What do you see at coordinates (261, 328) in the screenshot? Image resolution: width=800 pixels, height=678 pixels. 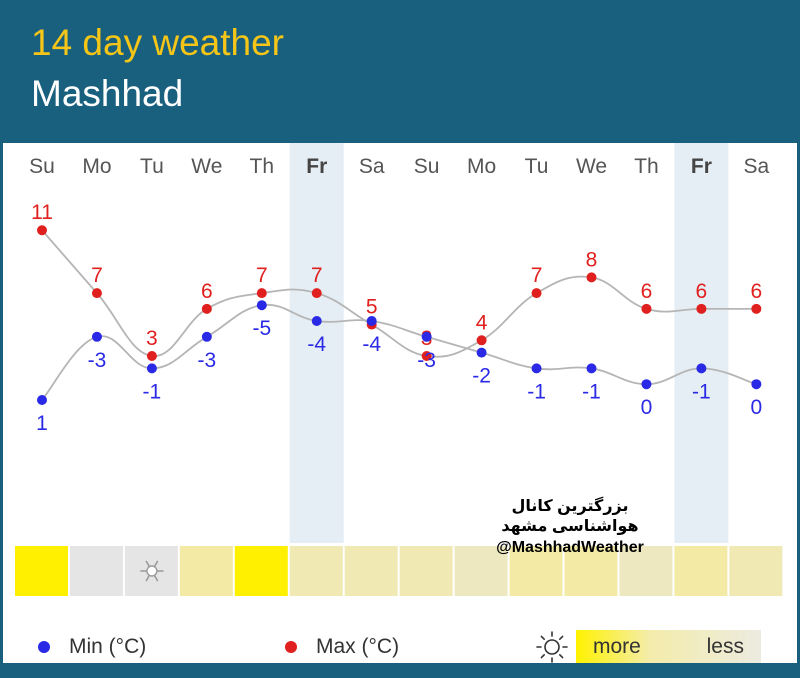 I see `min-temp-label: -5` at bounding box center [261, 328].